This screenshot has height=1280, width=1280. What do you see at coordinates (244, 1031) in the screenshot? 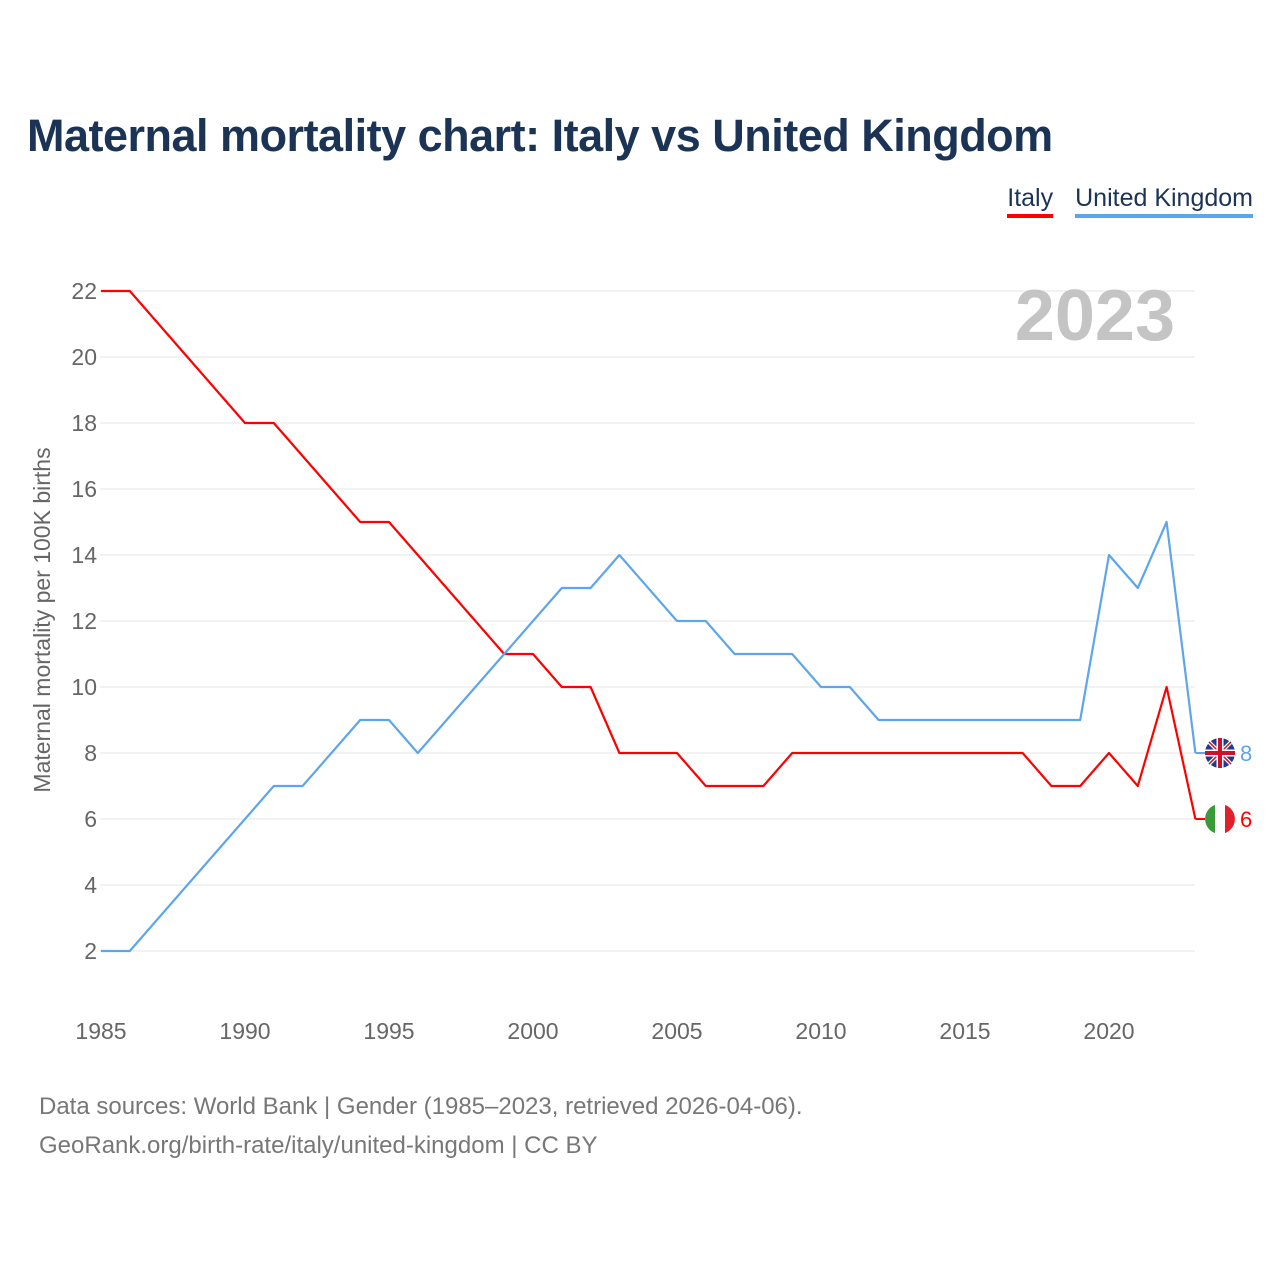
I see `x-tick-label: 1990` at bounding box center [244, 1031].